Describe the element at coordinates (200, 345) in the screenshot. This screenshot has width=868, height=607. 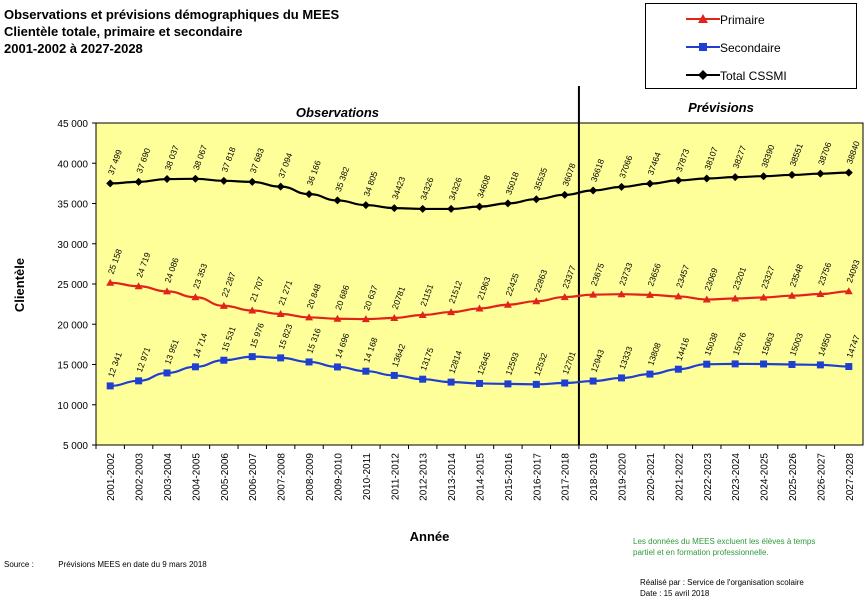
I see `data-label-secondaire: 14 714` at that location.